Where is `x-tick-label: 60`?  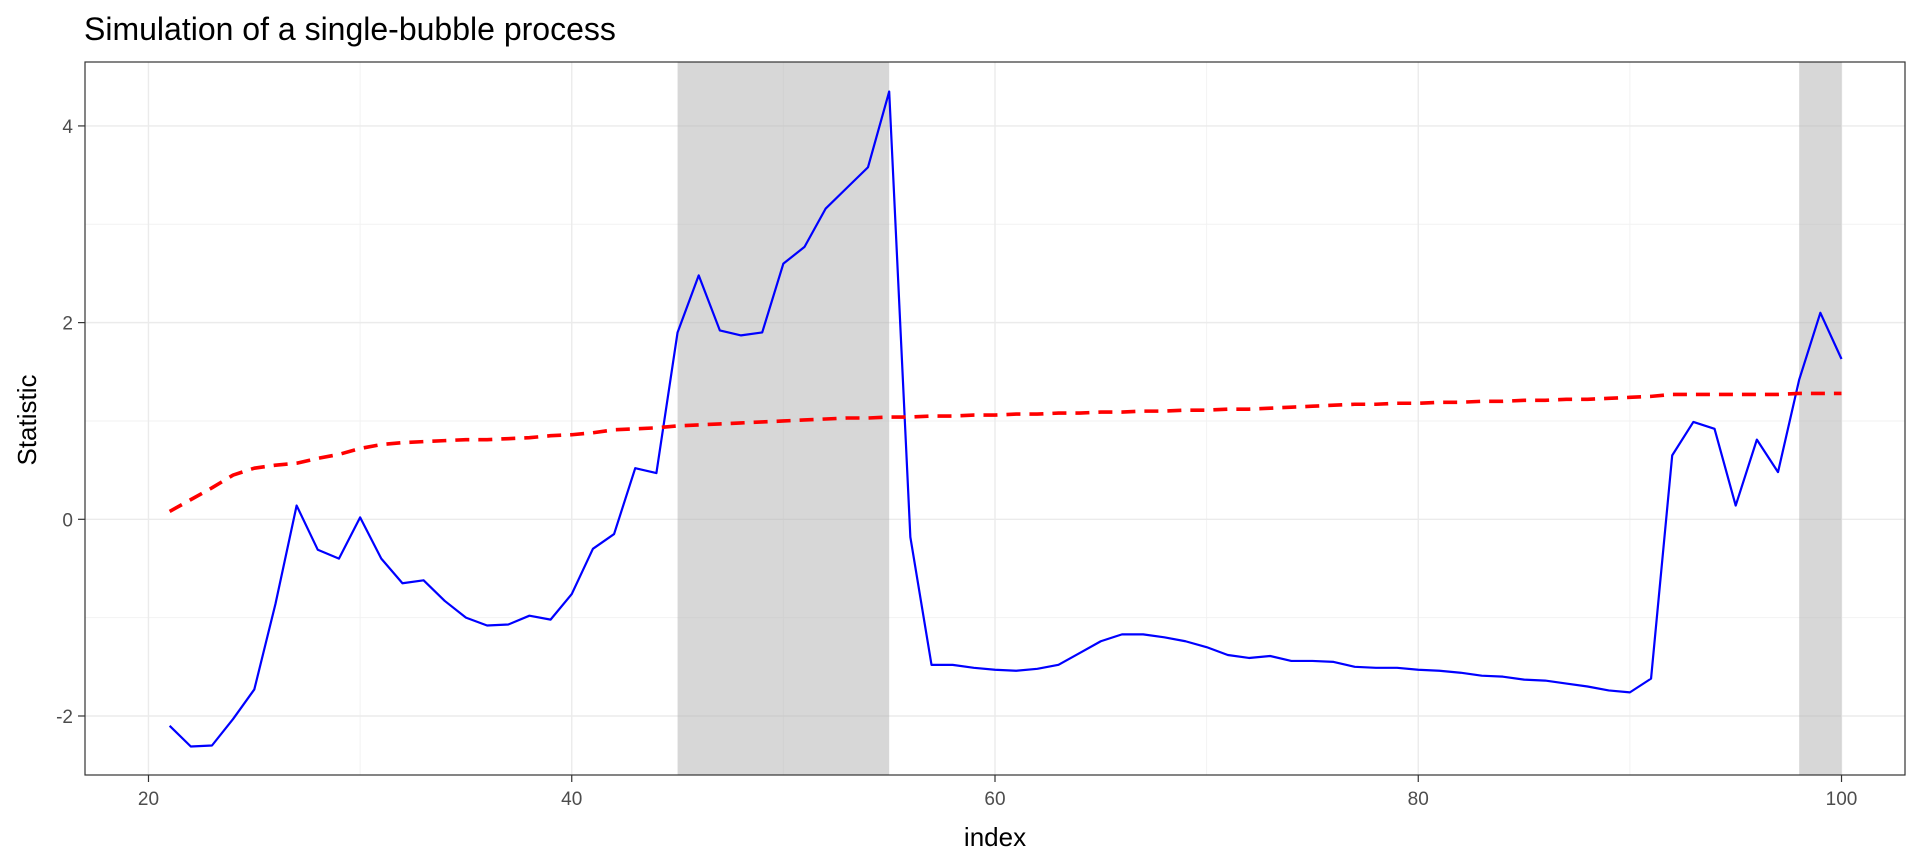
x-tick-label: 60 is located at coordinates (994, 799).